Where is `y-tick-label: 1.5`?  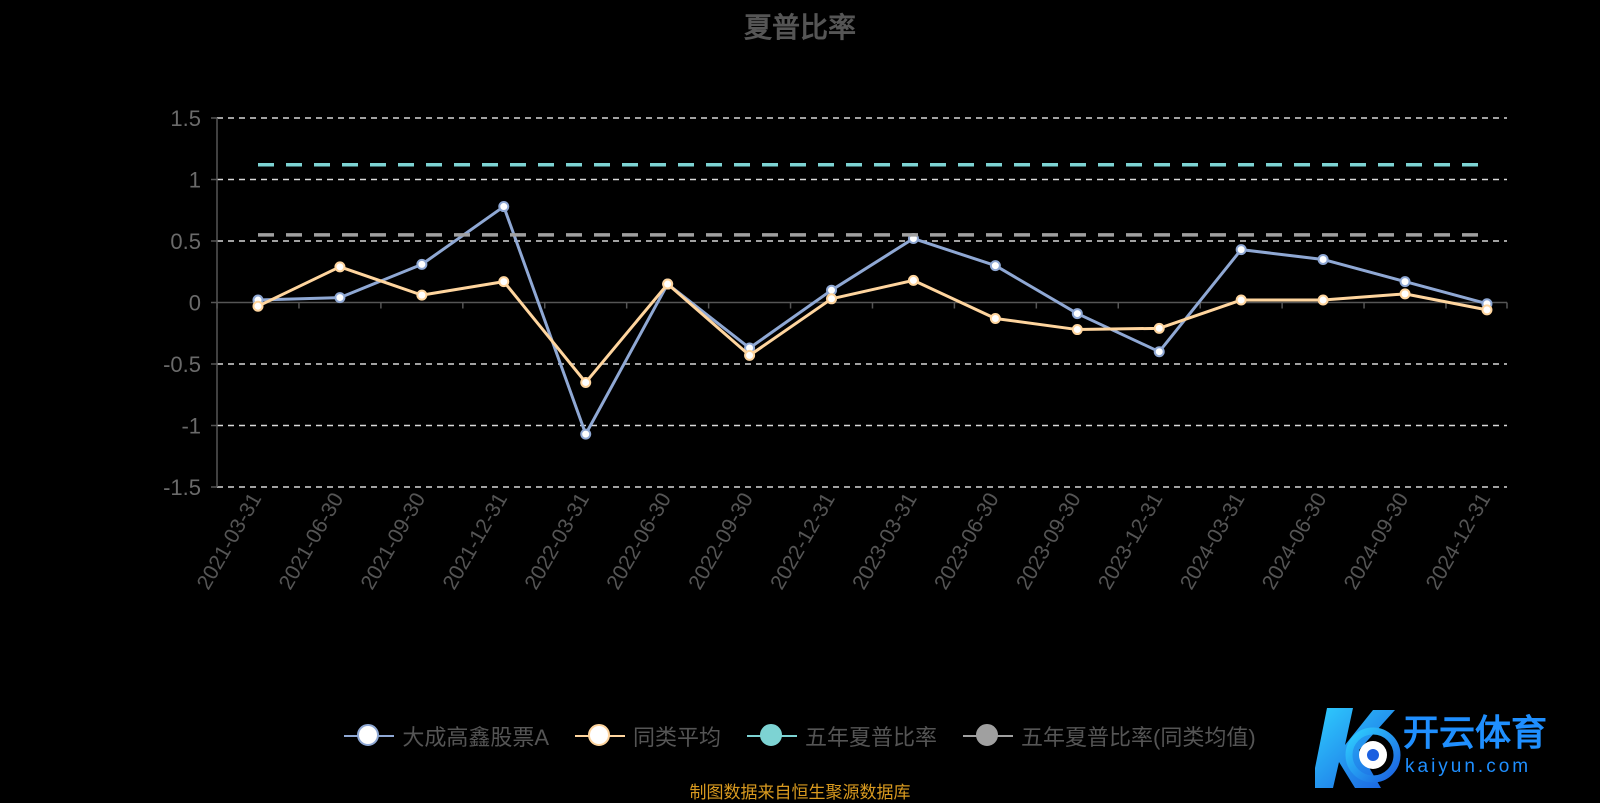 y-tick-label: 1.5 is located at coordinates (185, 118).